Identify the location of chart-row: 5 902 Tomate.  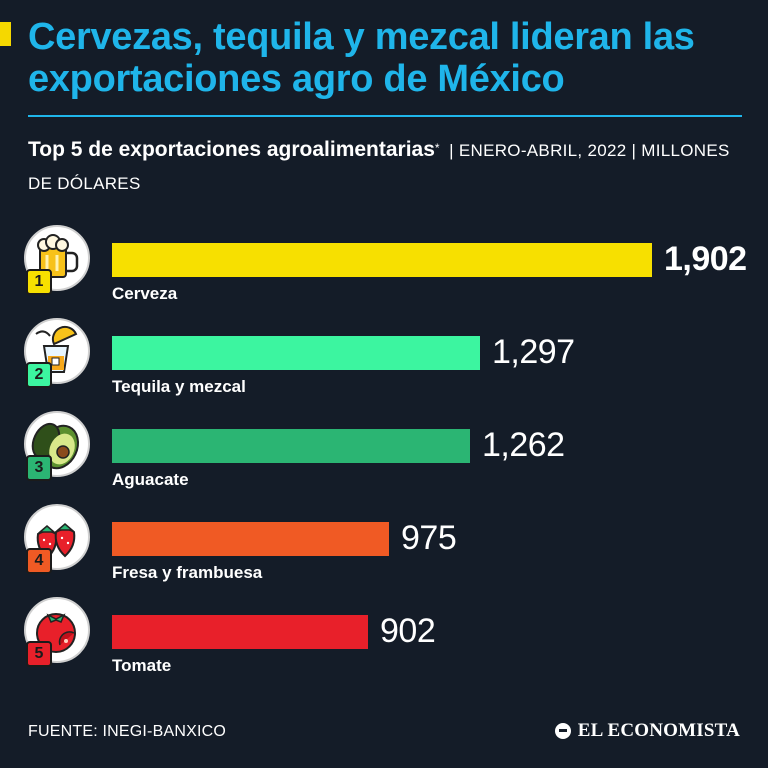
(384, 637).